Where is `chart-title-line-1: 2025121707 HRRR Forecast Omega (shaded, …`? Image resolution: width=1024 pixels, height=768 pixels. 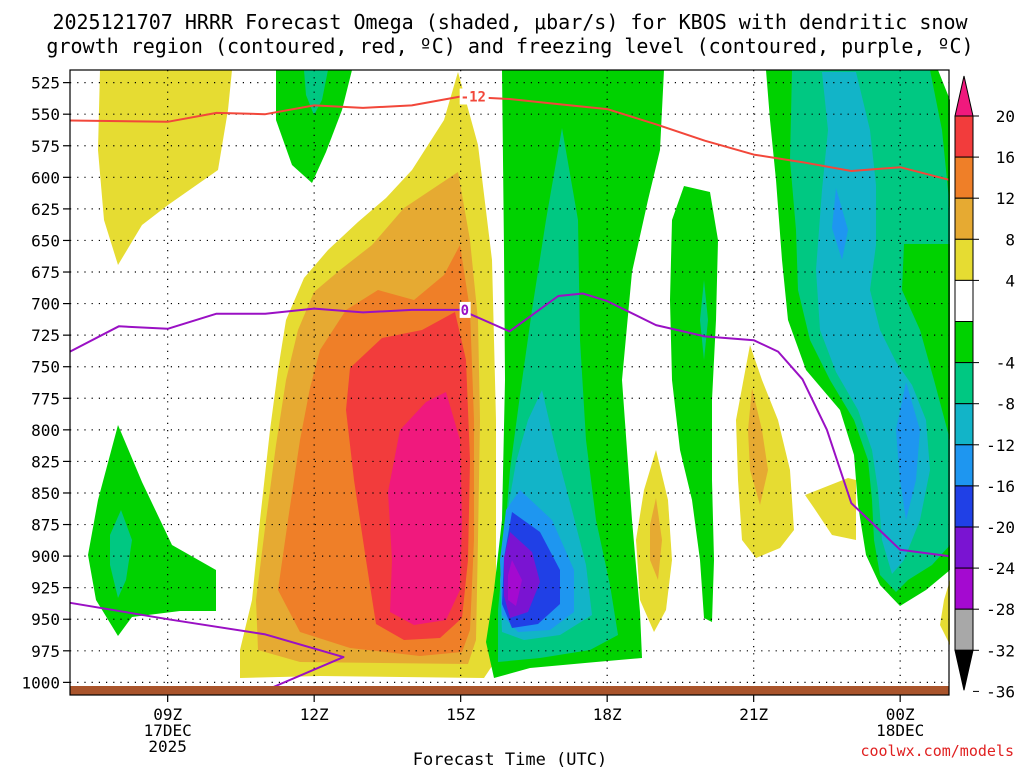
chart-title-line-1: 2025121707 HRRR Forecast Omega (shaded, … is located at coordinates (510, 22).